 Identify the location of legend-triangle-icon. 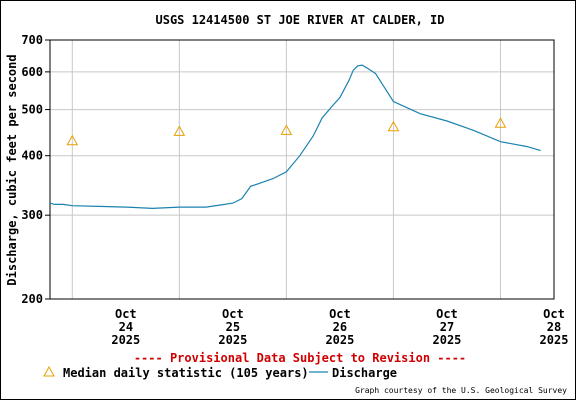
(49, 371).